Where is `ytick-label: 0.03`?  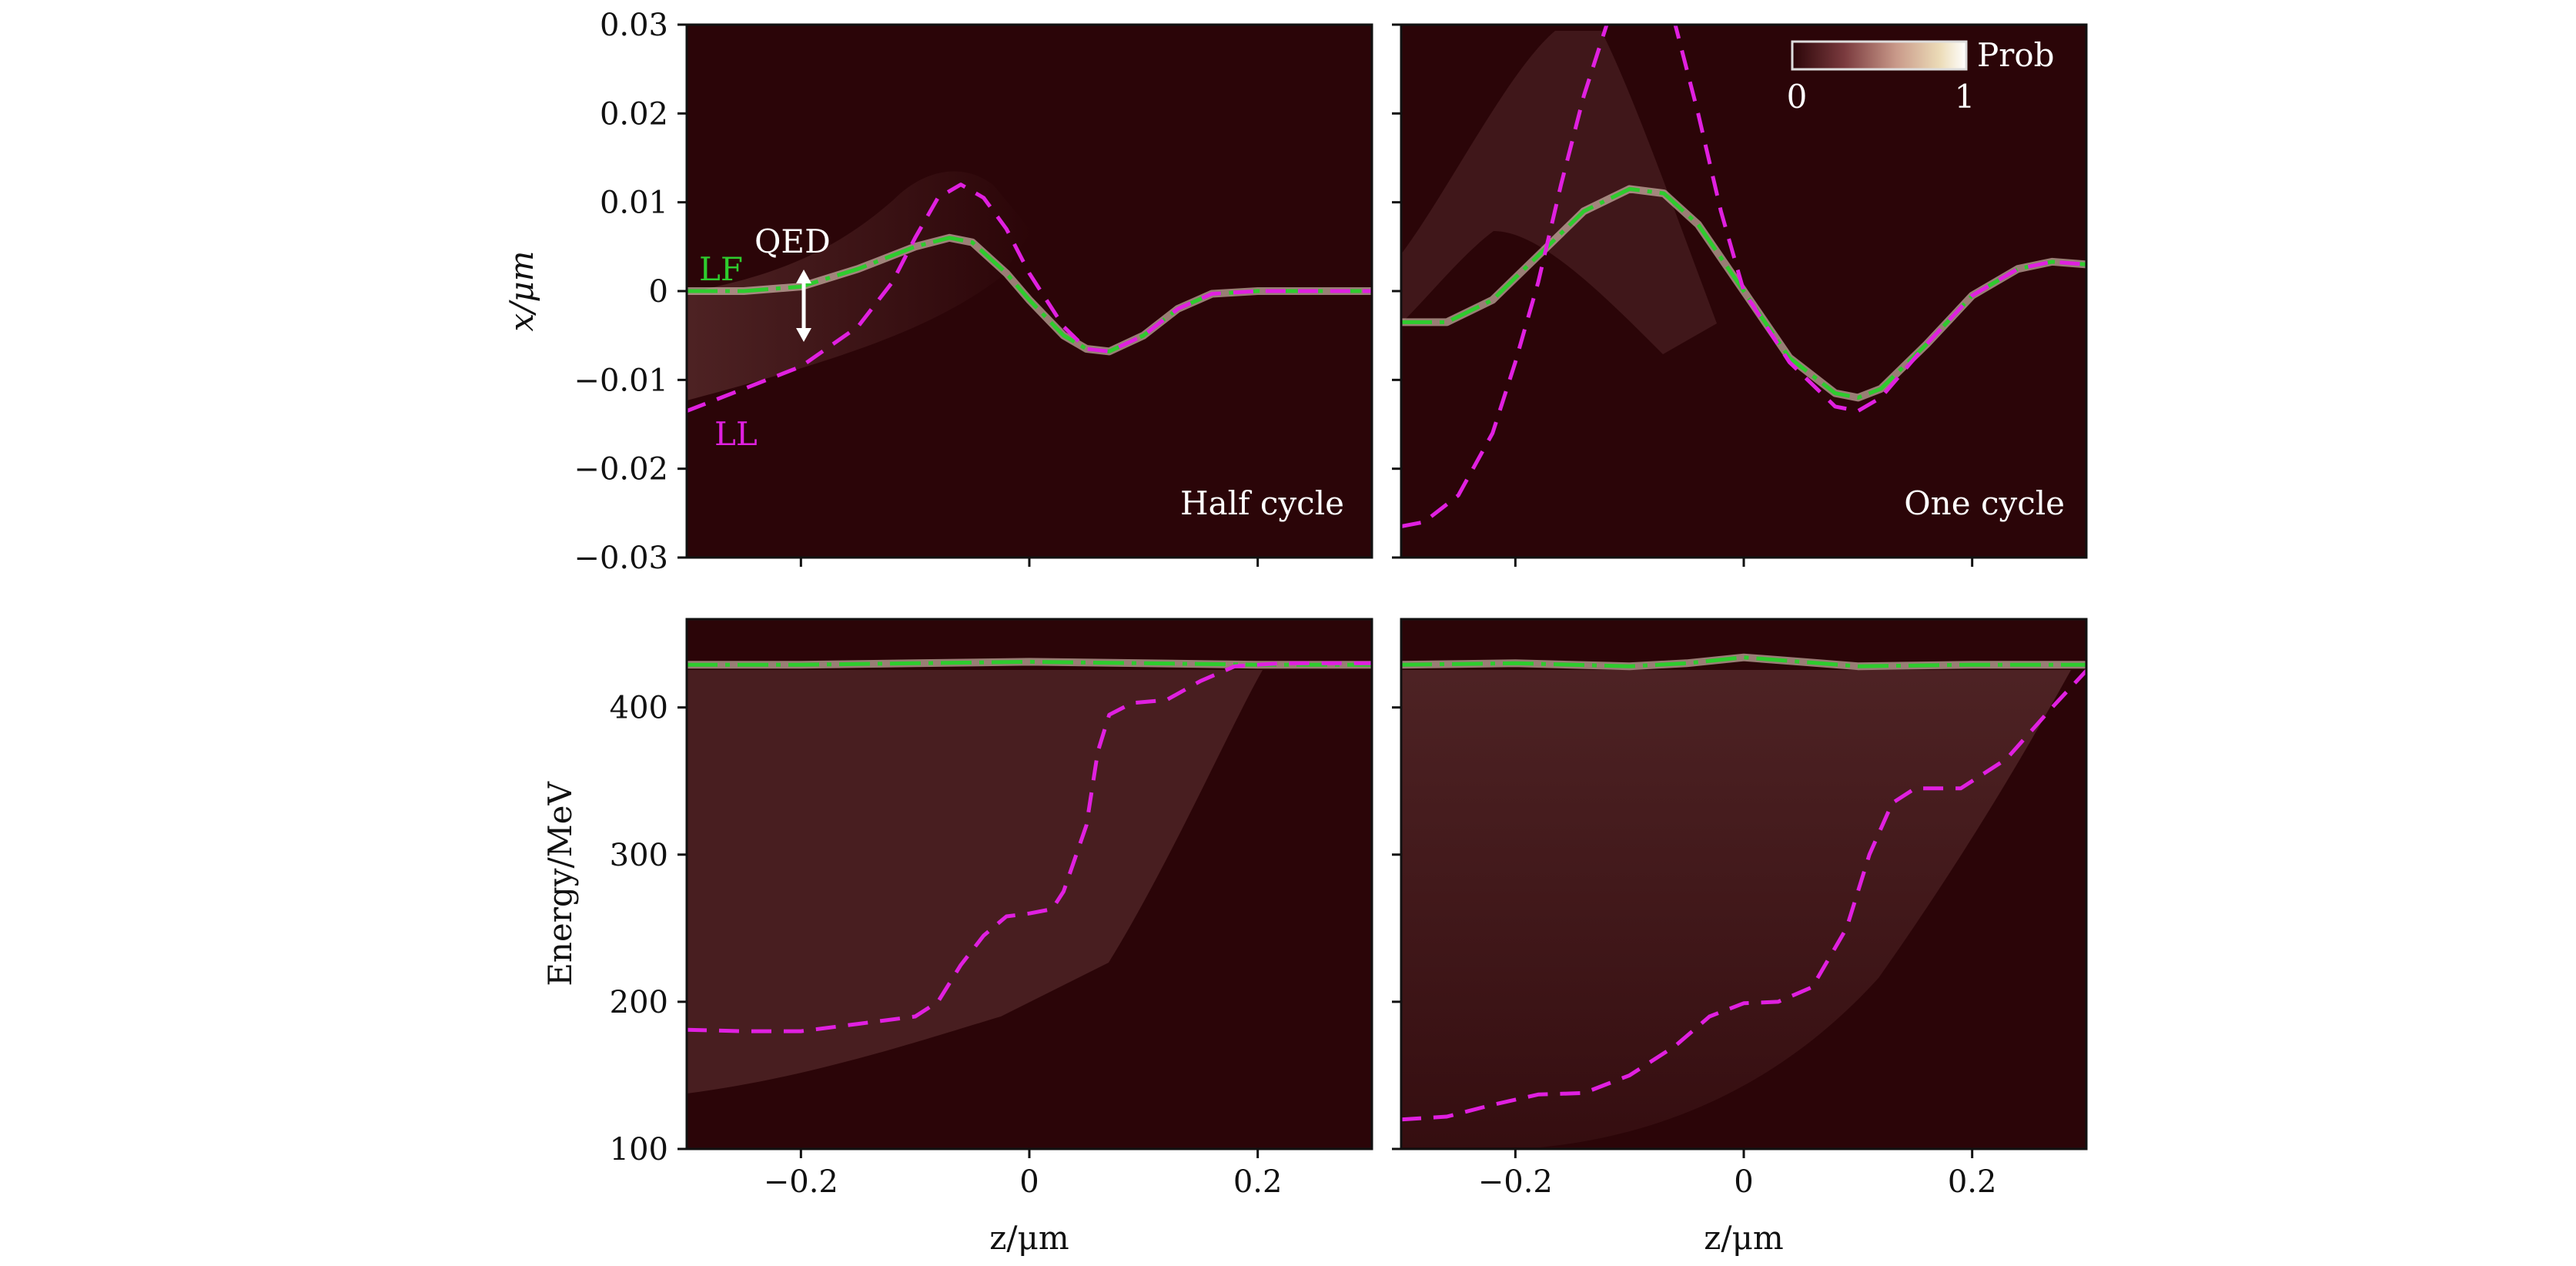 ytick-label: 0.03 is located at coordinates (634, 26).